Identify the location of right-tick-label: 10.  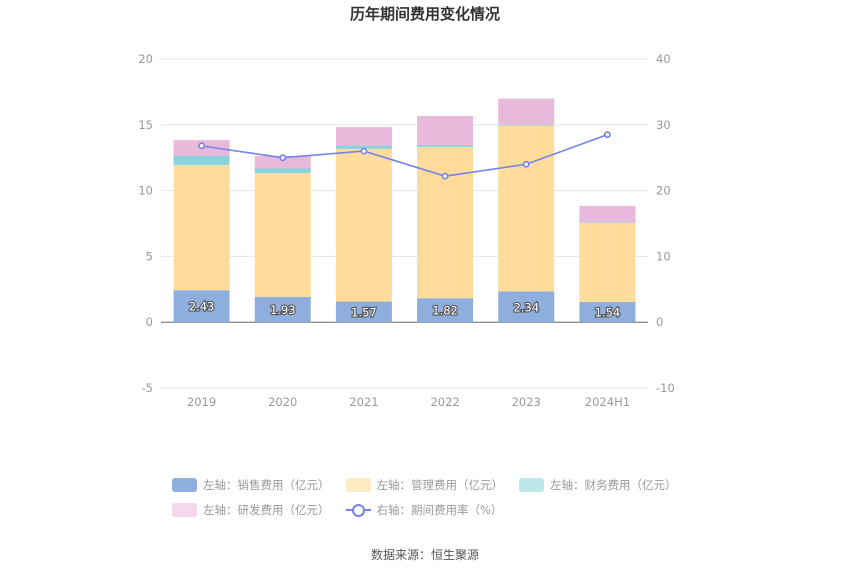
(663, 256).